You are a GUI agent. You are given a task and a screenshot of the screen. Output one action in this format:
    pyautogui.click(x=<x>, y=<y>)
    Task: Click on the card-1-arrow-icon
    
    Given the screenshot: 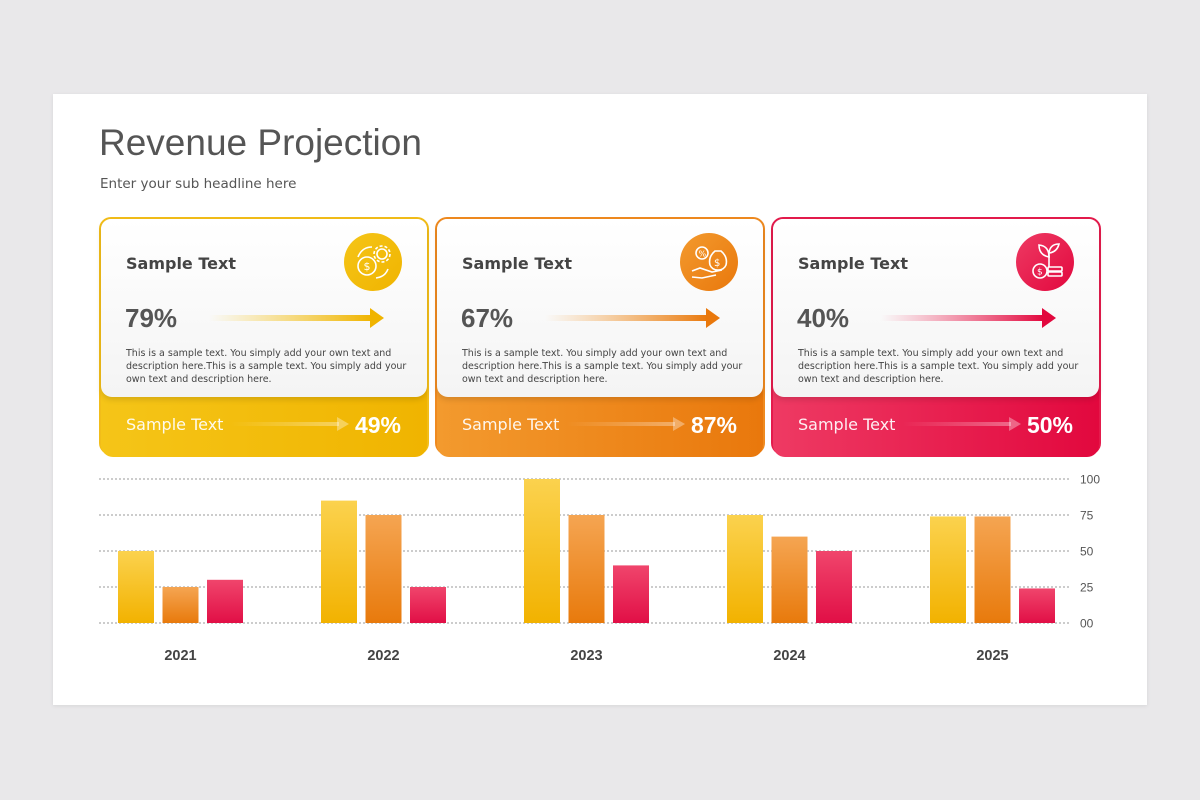 What is the action you would take?
    pyautogui.click(x=296, y=318)
    